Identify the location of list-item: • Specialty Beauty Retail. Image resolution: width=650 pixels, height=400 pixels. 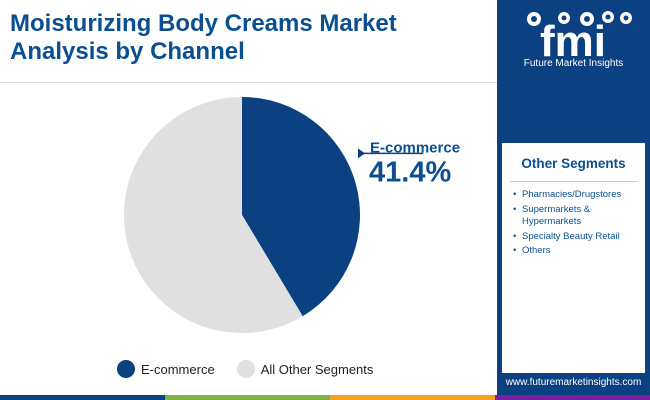
(573, 237).